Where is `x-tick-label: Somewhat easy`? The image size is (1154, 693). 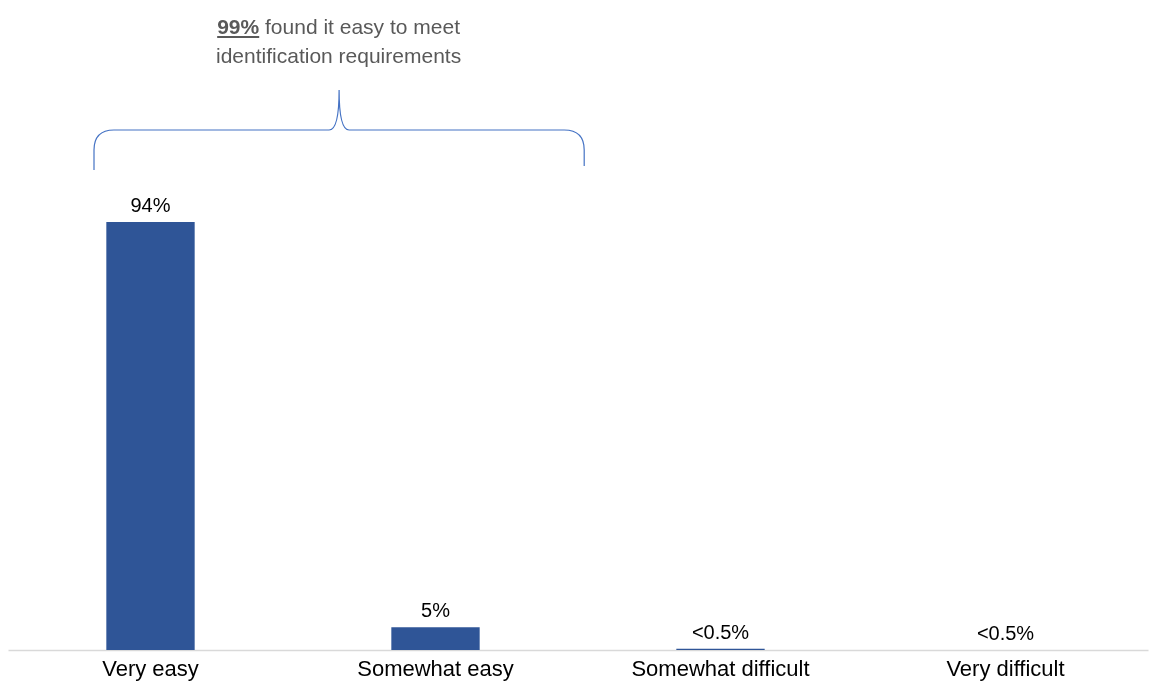
x-tick-label: Somewhat easy is located at coordinates (435, 668).